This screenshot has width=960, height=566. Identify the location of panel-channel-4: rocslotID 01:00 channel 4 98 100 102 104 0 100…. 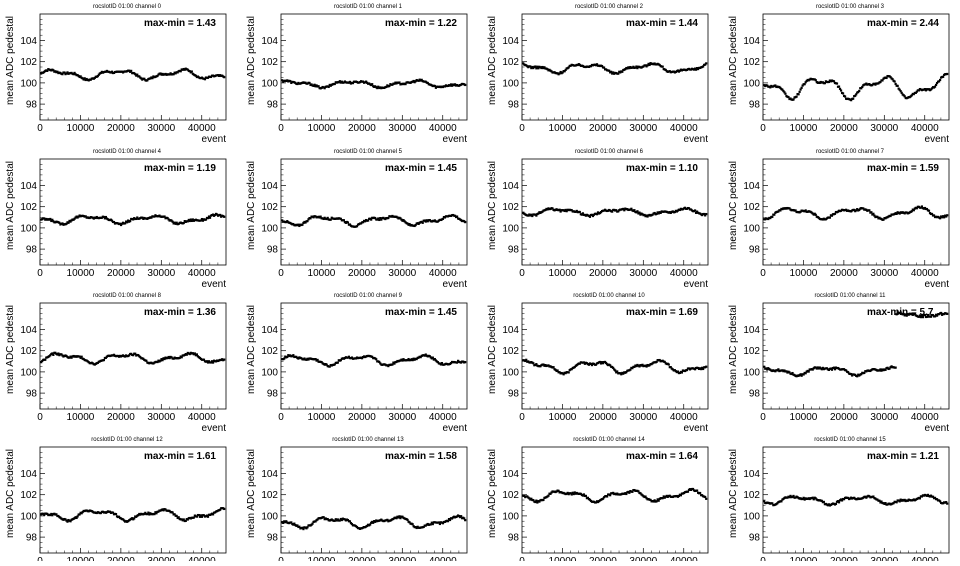
(116, 219).